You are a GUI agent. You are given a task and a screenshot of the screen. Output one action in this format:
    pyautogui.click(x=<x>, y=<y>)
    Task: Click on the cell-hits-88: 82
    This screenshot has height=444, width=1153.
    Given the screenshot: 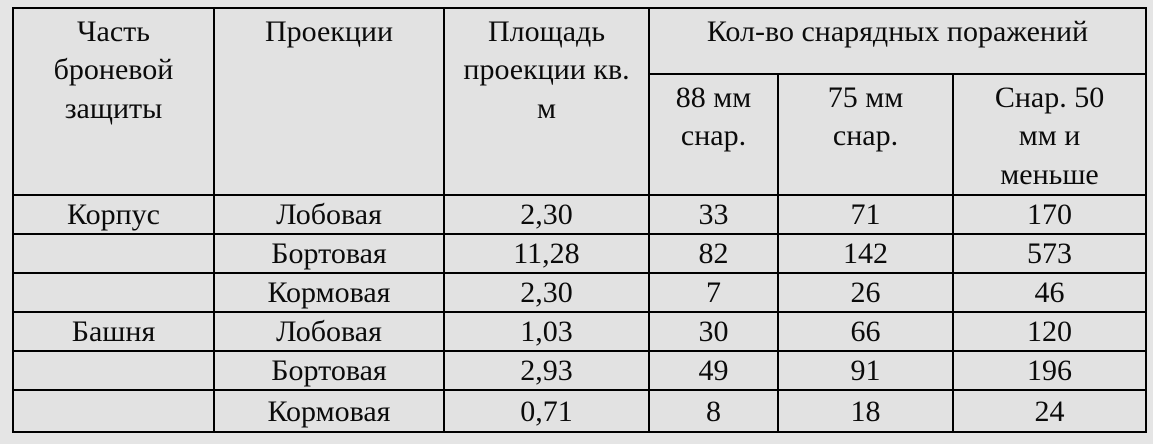 What is the action you would take?
    pyautogui.click(x=713, y=254)
    